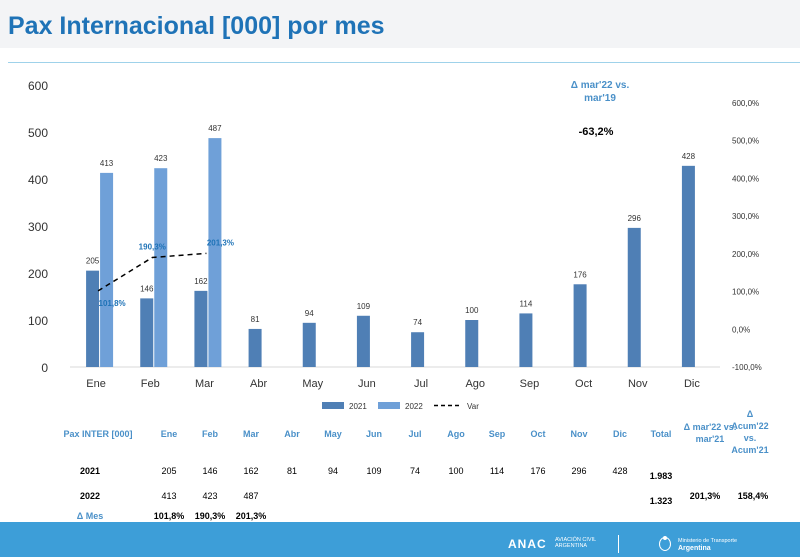 This screenshot has height=557, width=800. I want to click on bar-value-label: 81, so click(255, 319).